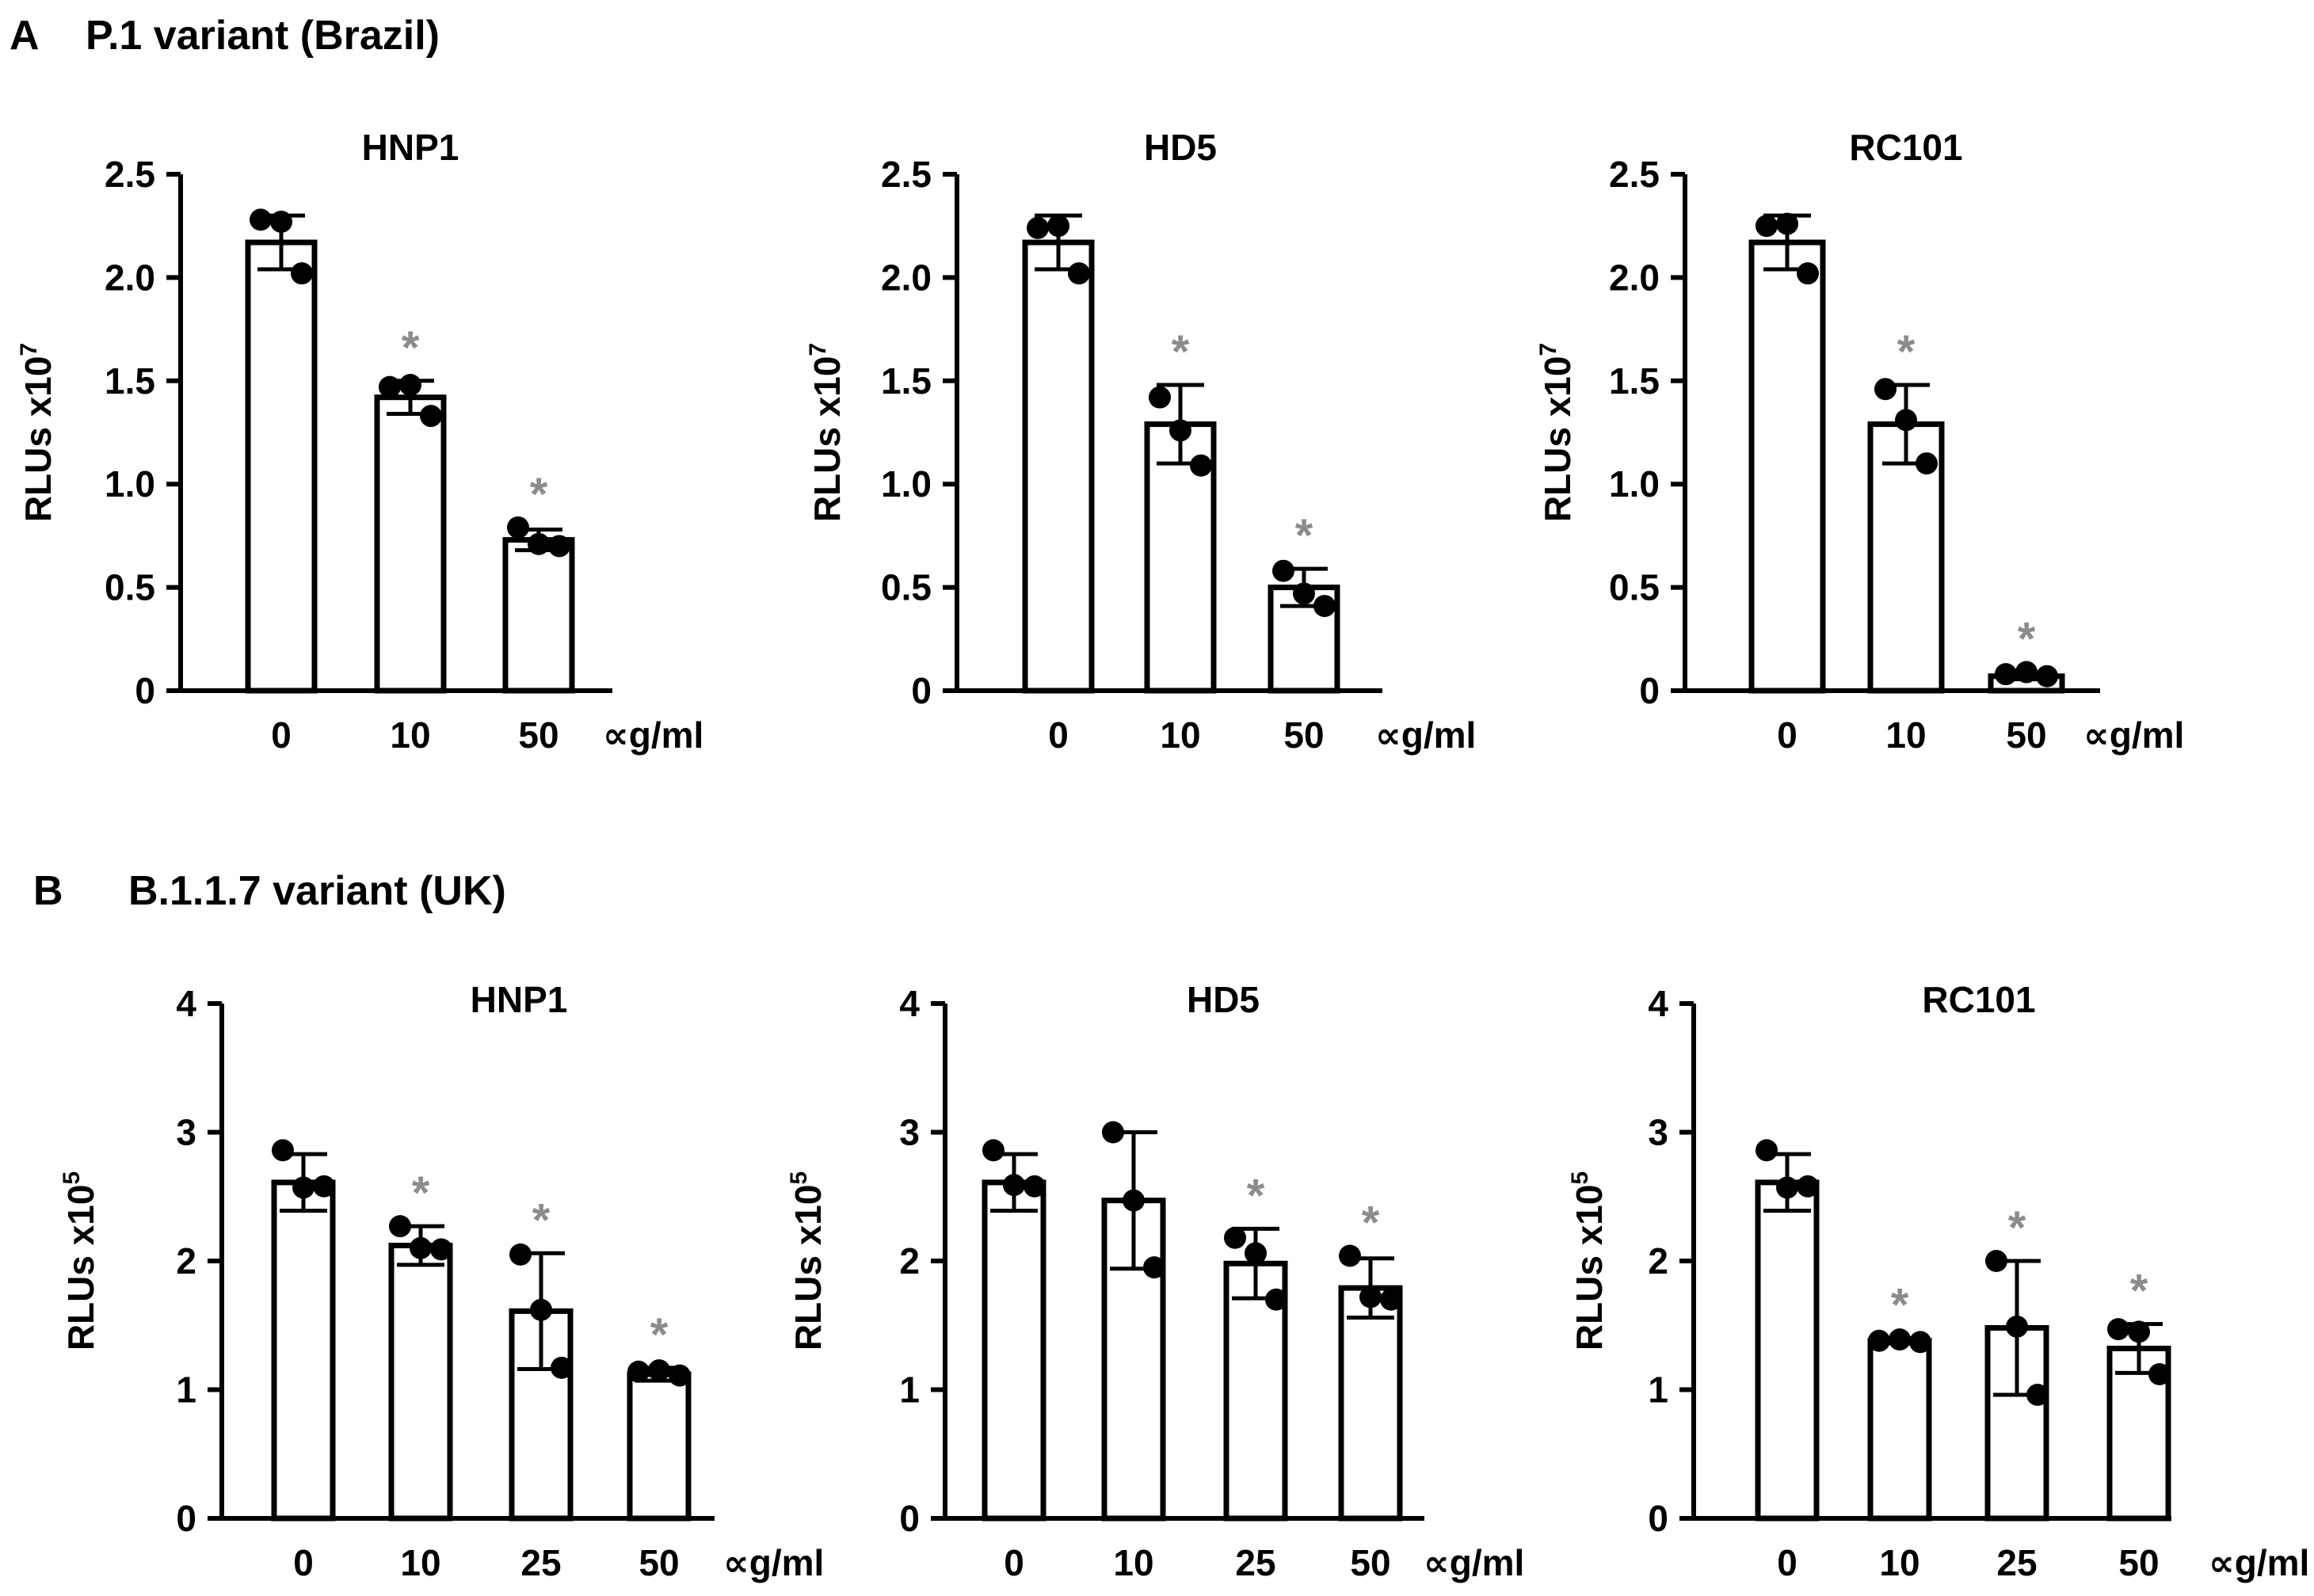  Describe the element at coordinates (145, 690) in the screenshot. I see `y-tick-label: 0` at that location.